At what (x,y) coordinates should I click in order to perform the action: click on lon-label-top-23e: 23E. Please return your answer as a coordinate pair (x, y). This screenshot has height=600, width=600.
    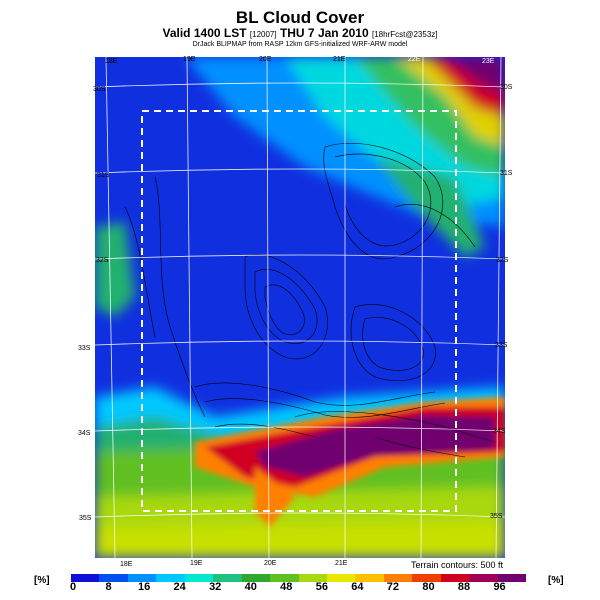
    Looking at the image, I should click on (488, 61).